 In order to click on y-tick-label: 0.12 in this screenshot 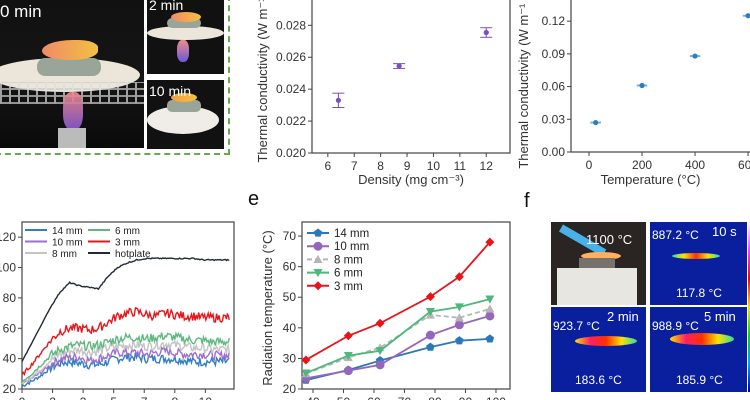, I will do `click(554, 21)`.